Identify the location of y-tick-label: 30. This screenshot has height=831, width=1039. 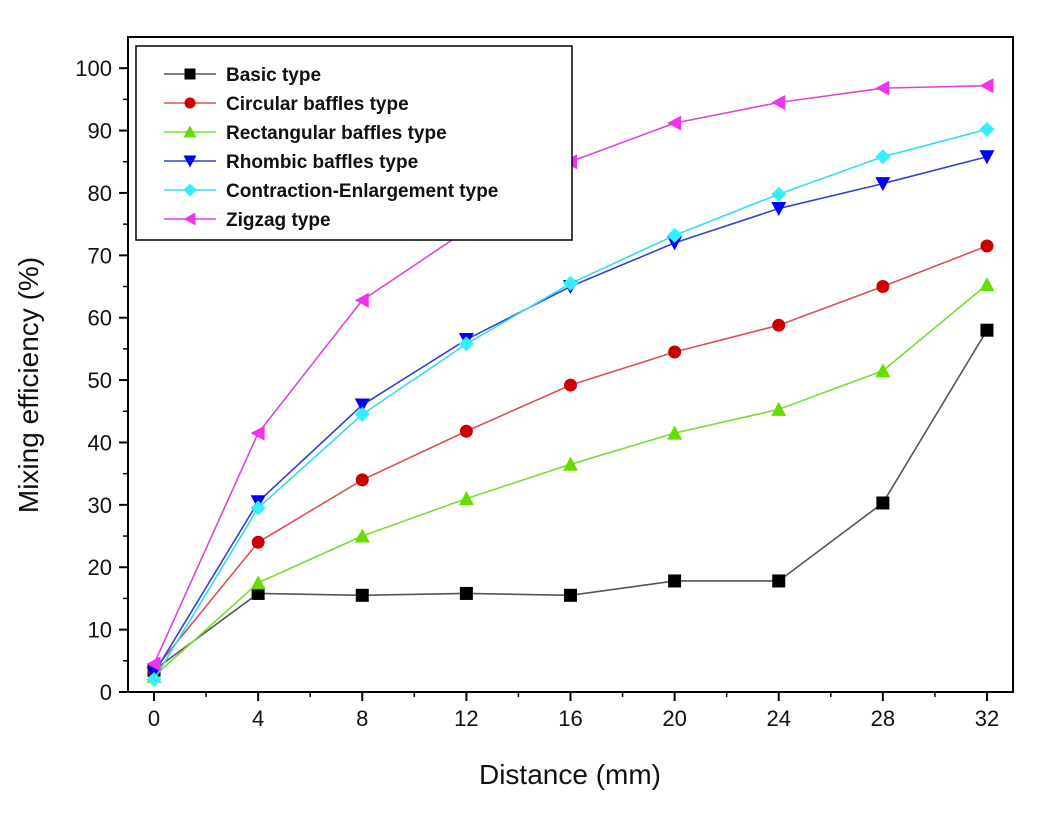
(100, 505).